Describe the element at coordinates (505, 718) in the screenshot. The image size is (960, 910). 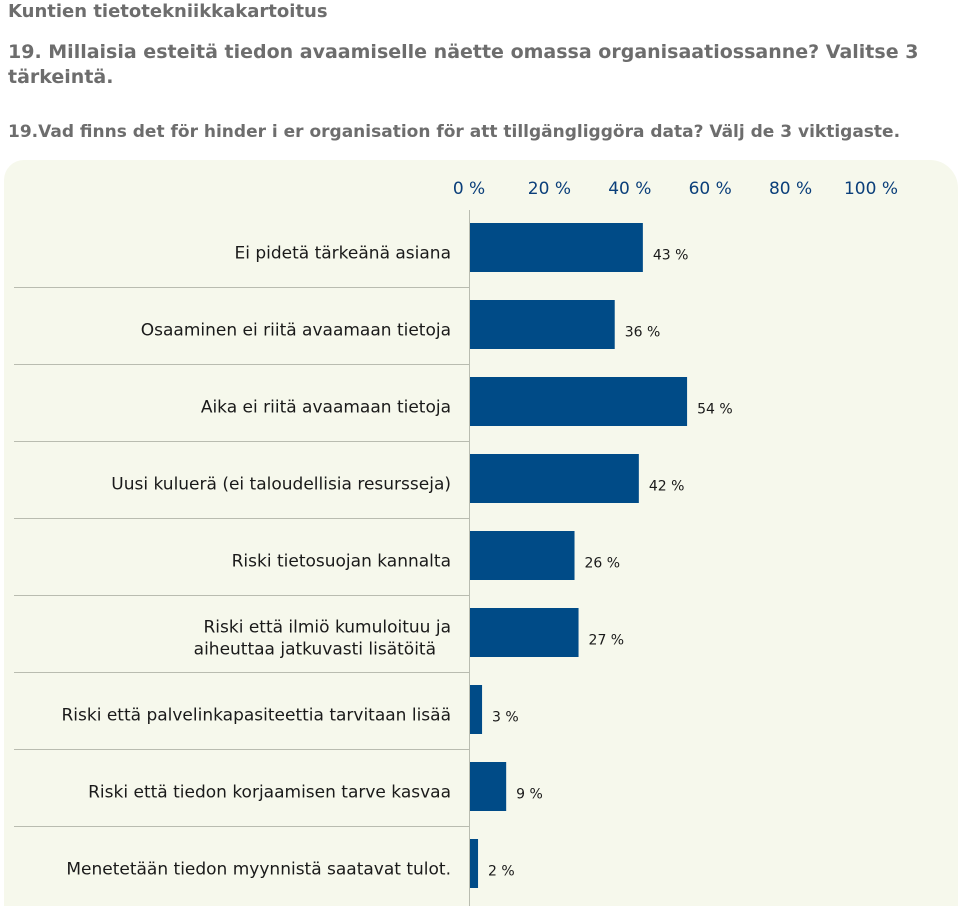
I see `data-label: 3 %` at that location.